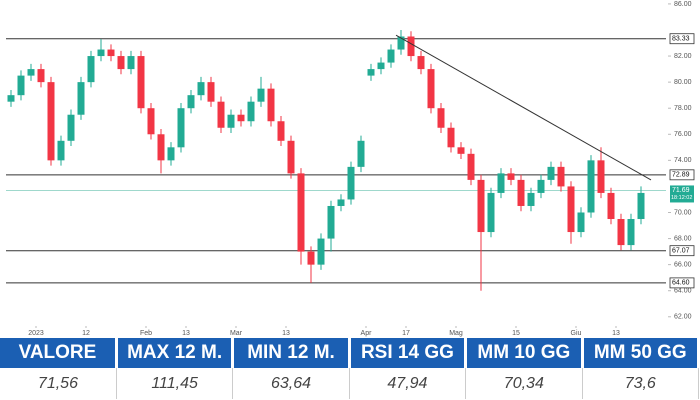  I want to click on header-cell: VALORE, so click(59, 353).